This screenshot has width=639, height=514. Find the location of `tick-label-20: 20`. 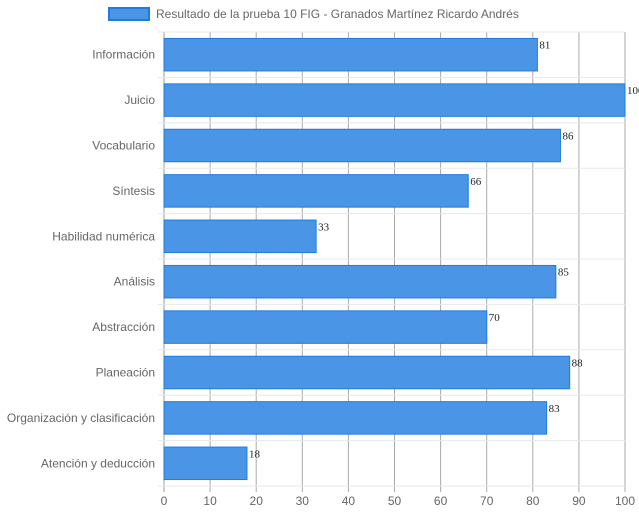

tick-label-20: 20 is located at coordinates (257, 501).